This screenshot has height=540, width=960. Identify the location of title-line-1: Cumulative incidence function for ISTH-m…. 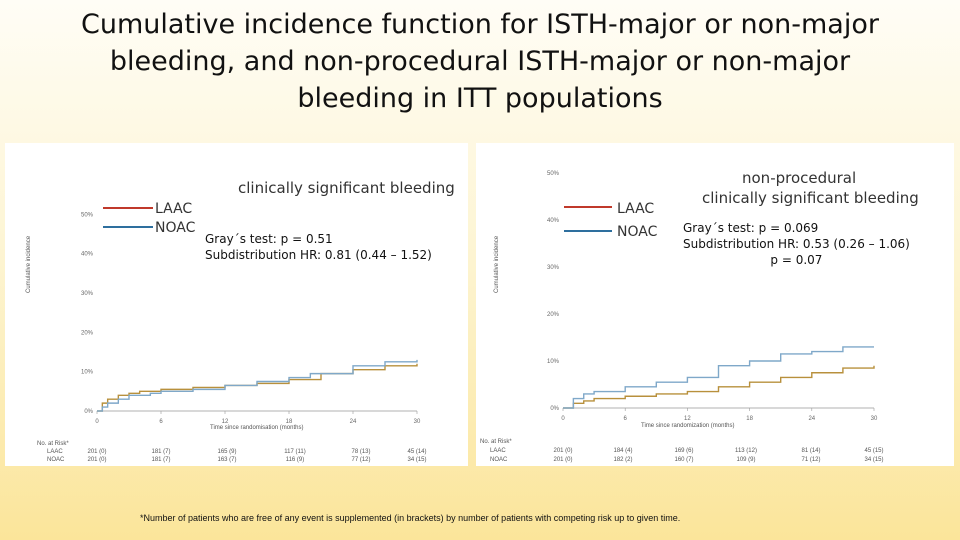
(480, 24).